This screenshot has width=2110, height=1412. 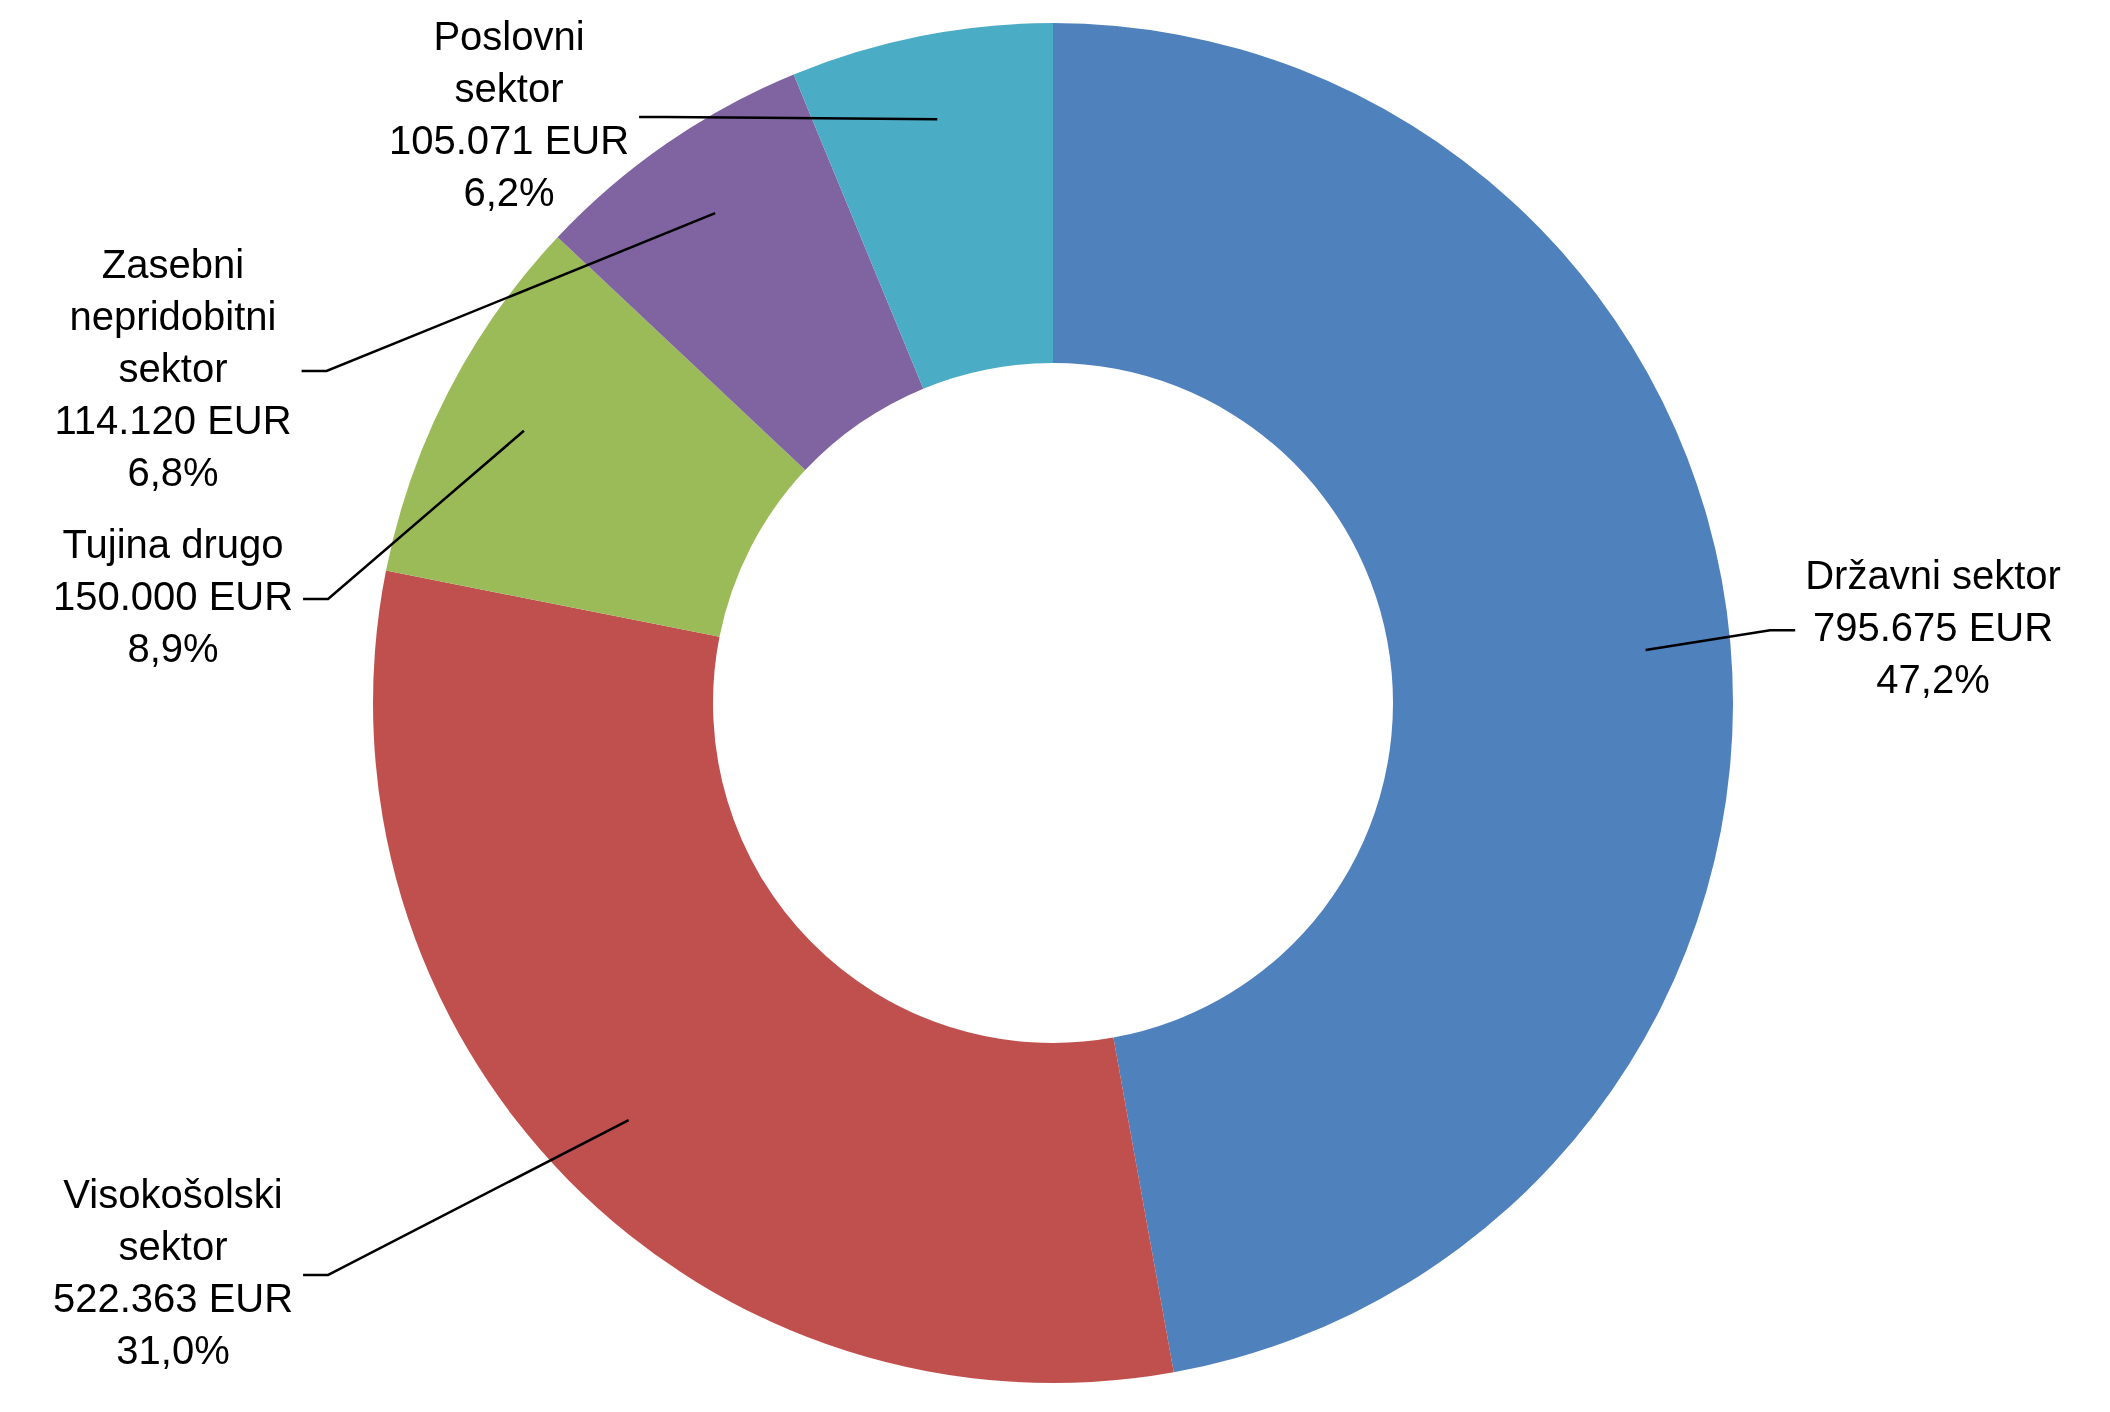 What do you see at coordinates (509, 62) in the screenshot?
I see `slice-label: Poslovni sektor` at bounding box center [509, 62].